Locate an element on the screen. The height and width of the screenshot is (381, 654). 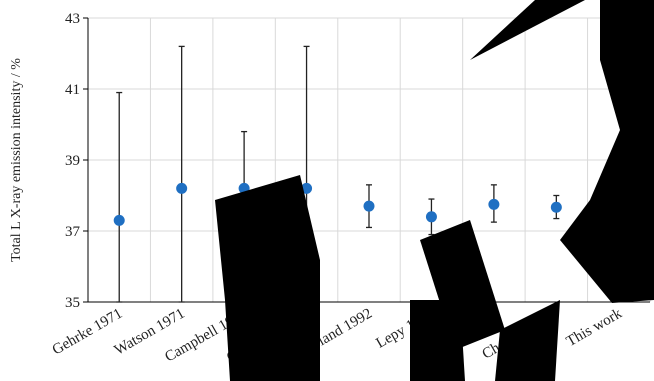
y-tick-label: 43 is located at coordinates (72, 19).